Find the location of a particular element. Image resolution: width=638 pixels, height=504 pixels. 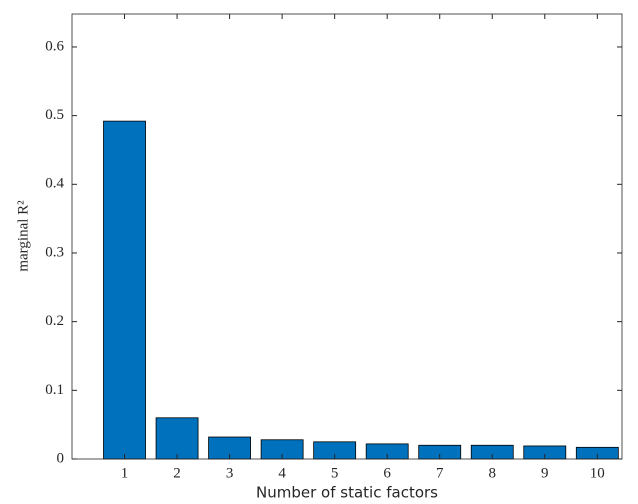

y-tick-label: 0.6 is located at coordinates (54, 46).